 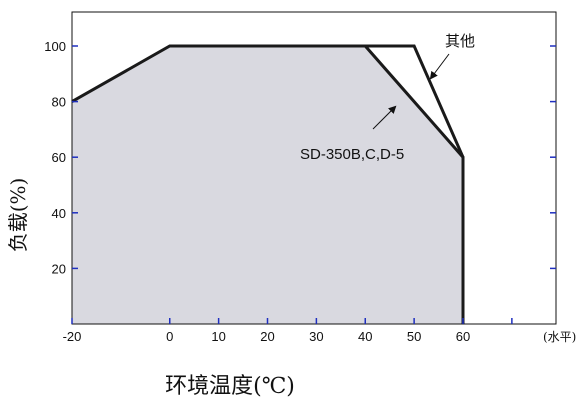 What do you see at coordinates (460, 41) in the screenshot?
I see `annotation-other: 其他` at bounding box center [460, 41].